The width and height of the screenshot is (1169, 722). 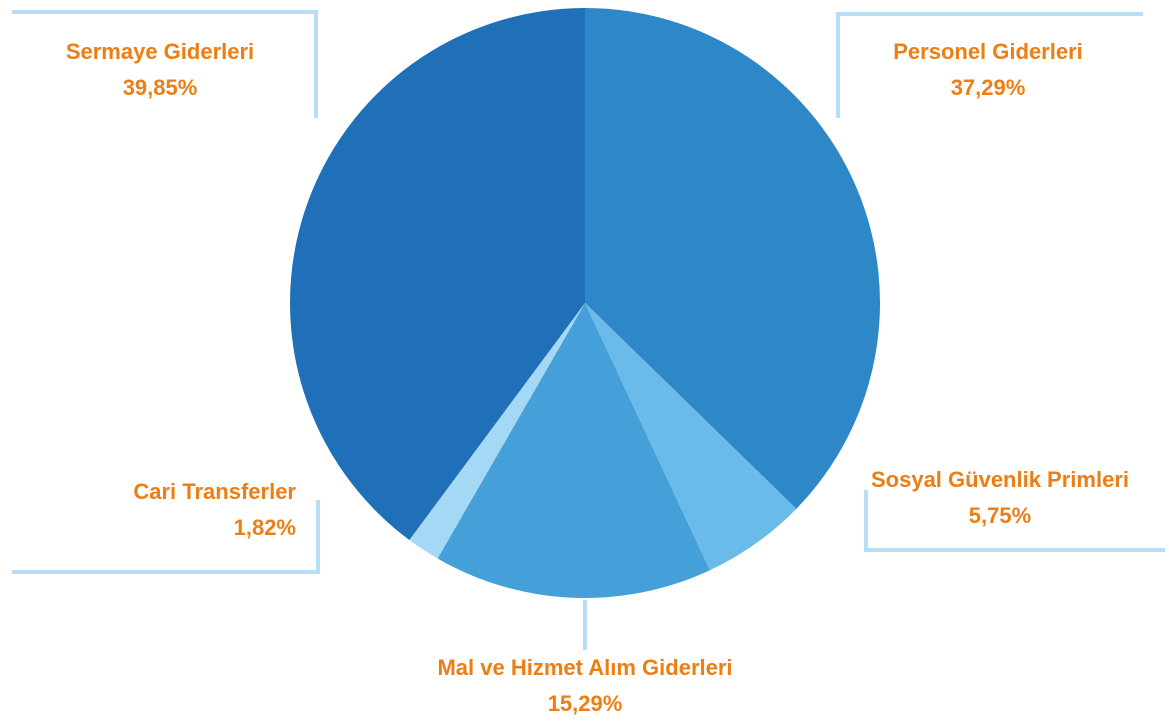 I want to click on value-label: 37,29%, so click(x=988, y=87).